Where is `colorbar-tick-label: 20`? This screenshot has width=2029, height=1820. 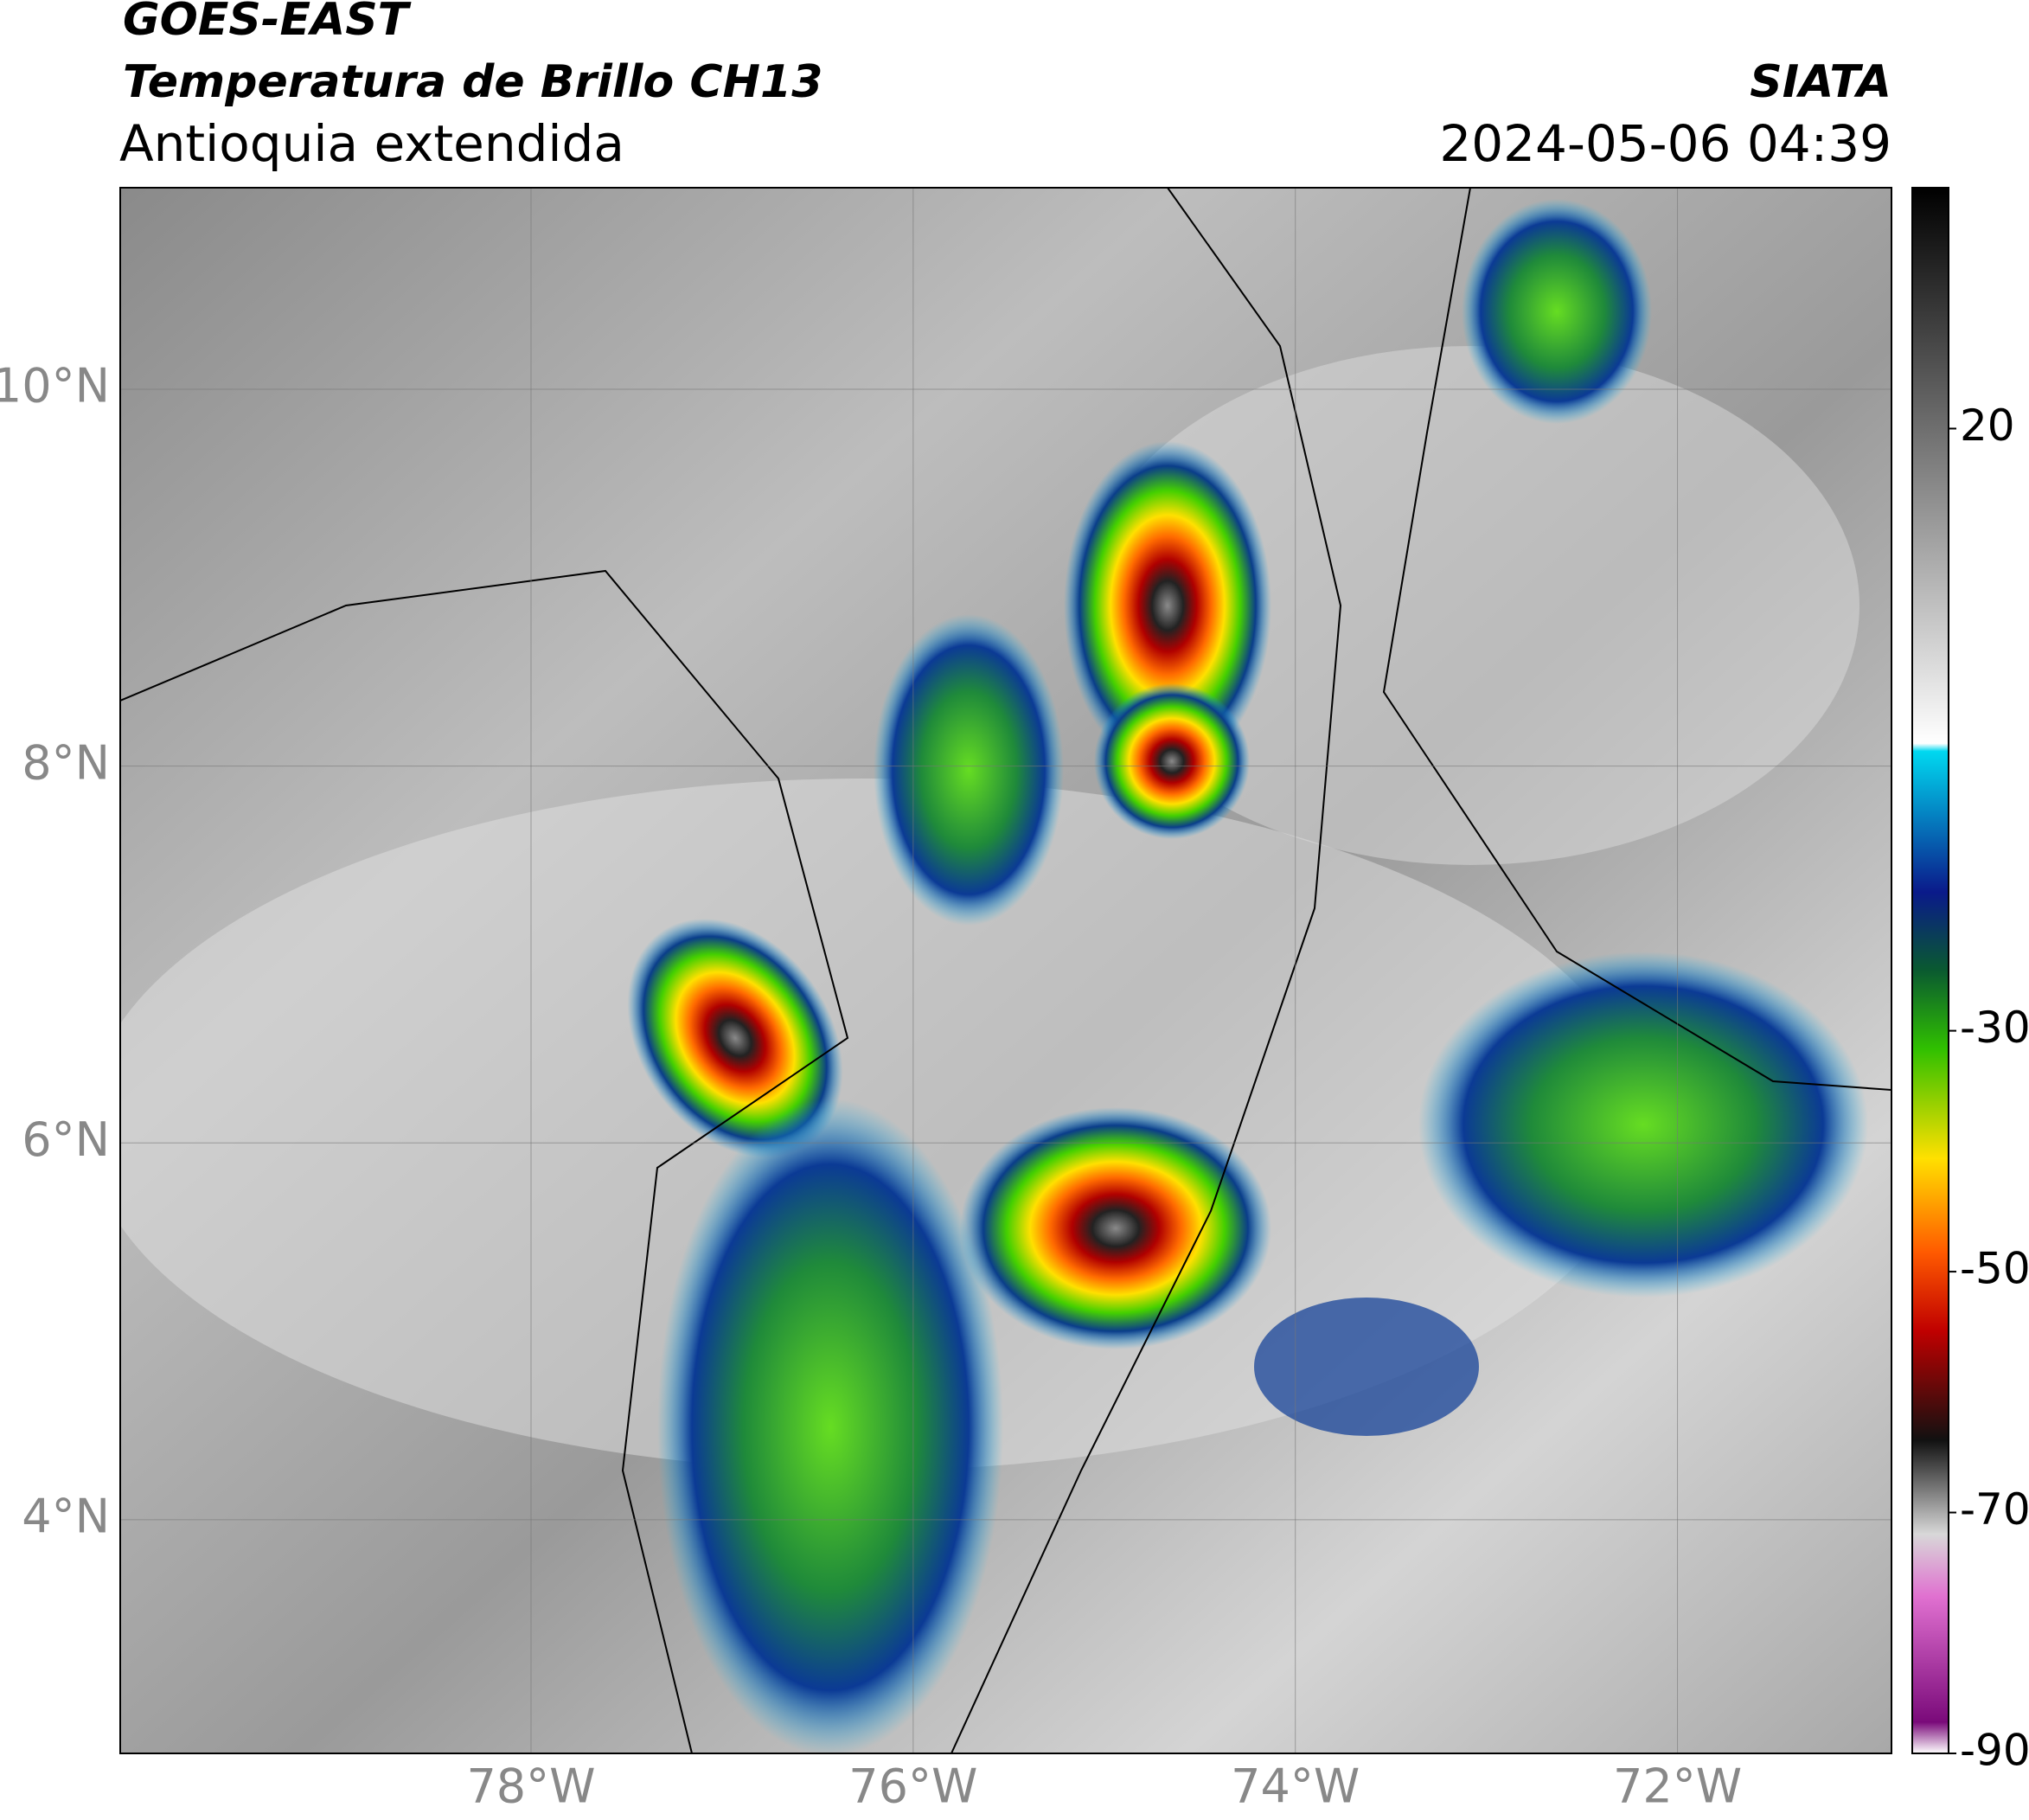
colorbar-tick-label: 20 is located at coordinates (1987, 426).